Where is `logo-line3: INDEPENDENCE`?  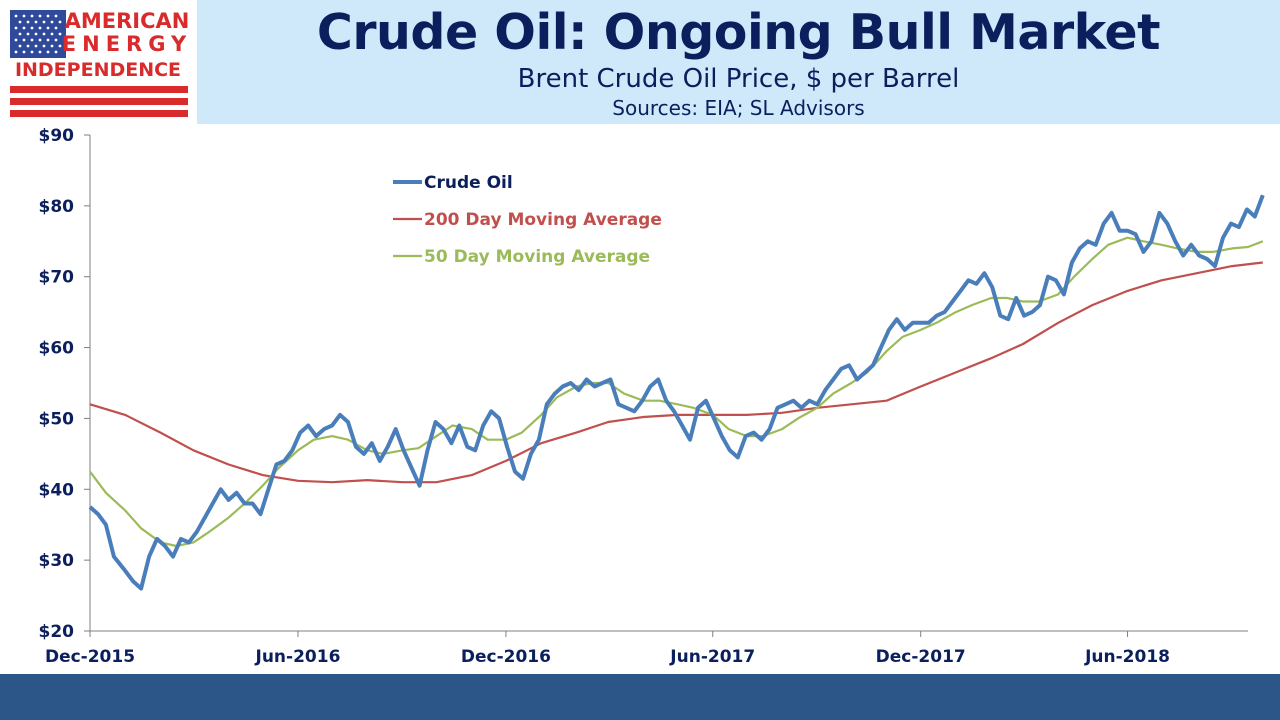 logo-line3: INDEPENDENCE is located at coordinates (98, 70).